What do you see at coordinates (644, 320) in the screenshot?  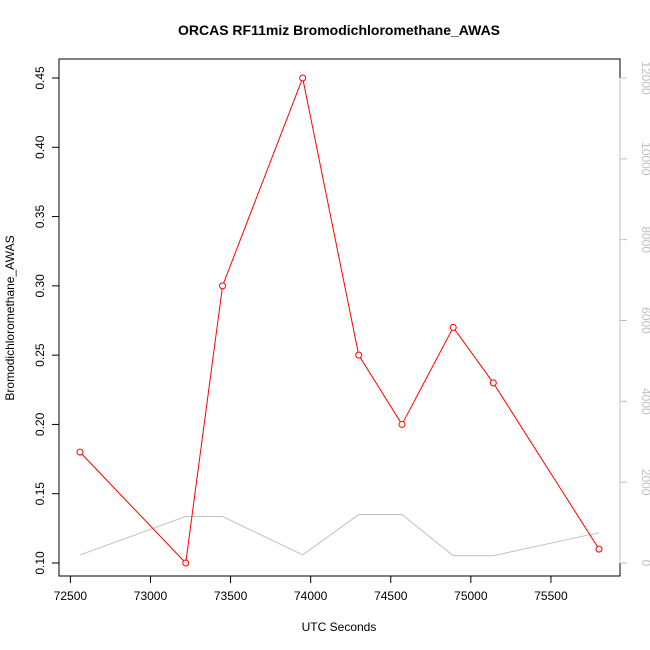 I see `y2-tick-label: 6000` at bounding box center [644, 320].